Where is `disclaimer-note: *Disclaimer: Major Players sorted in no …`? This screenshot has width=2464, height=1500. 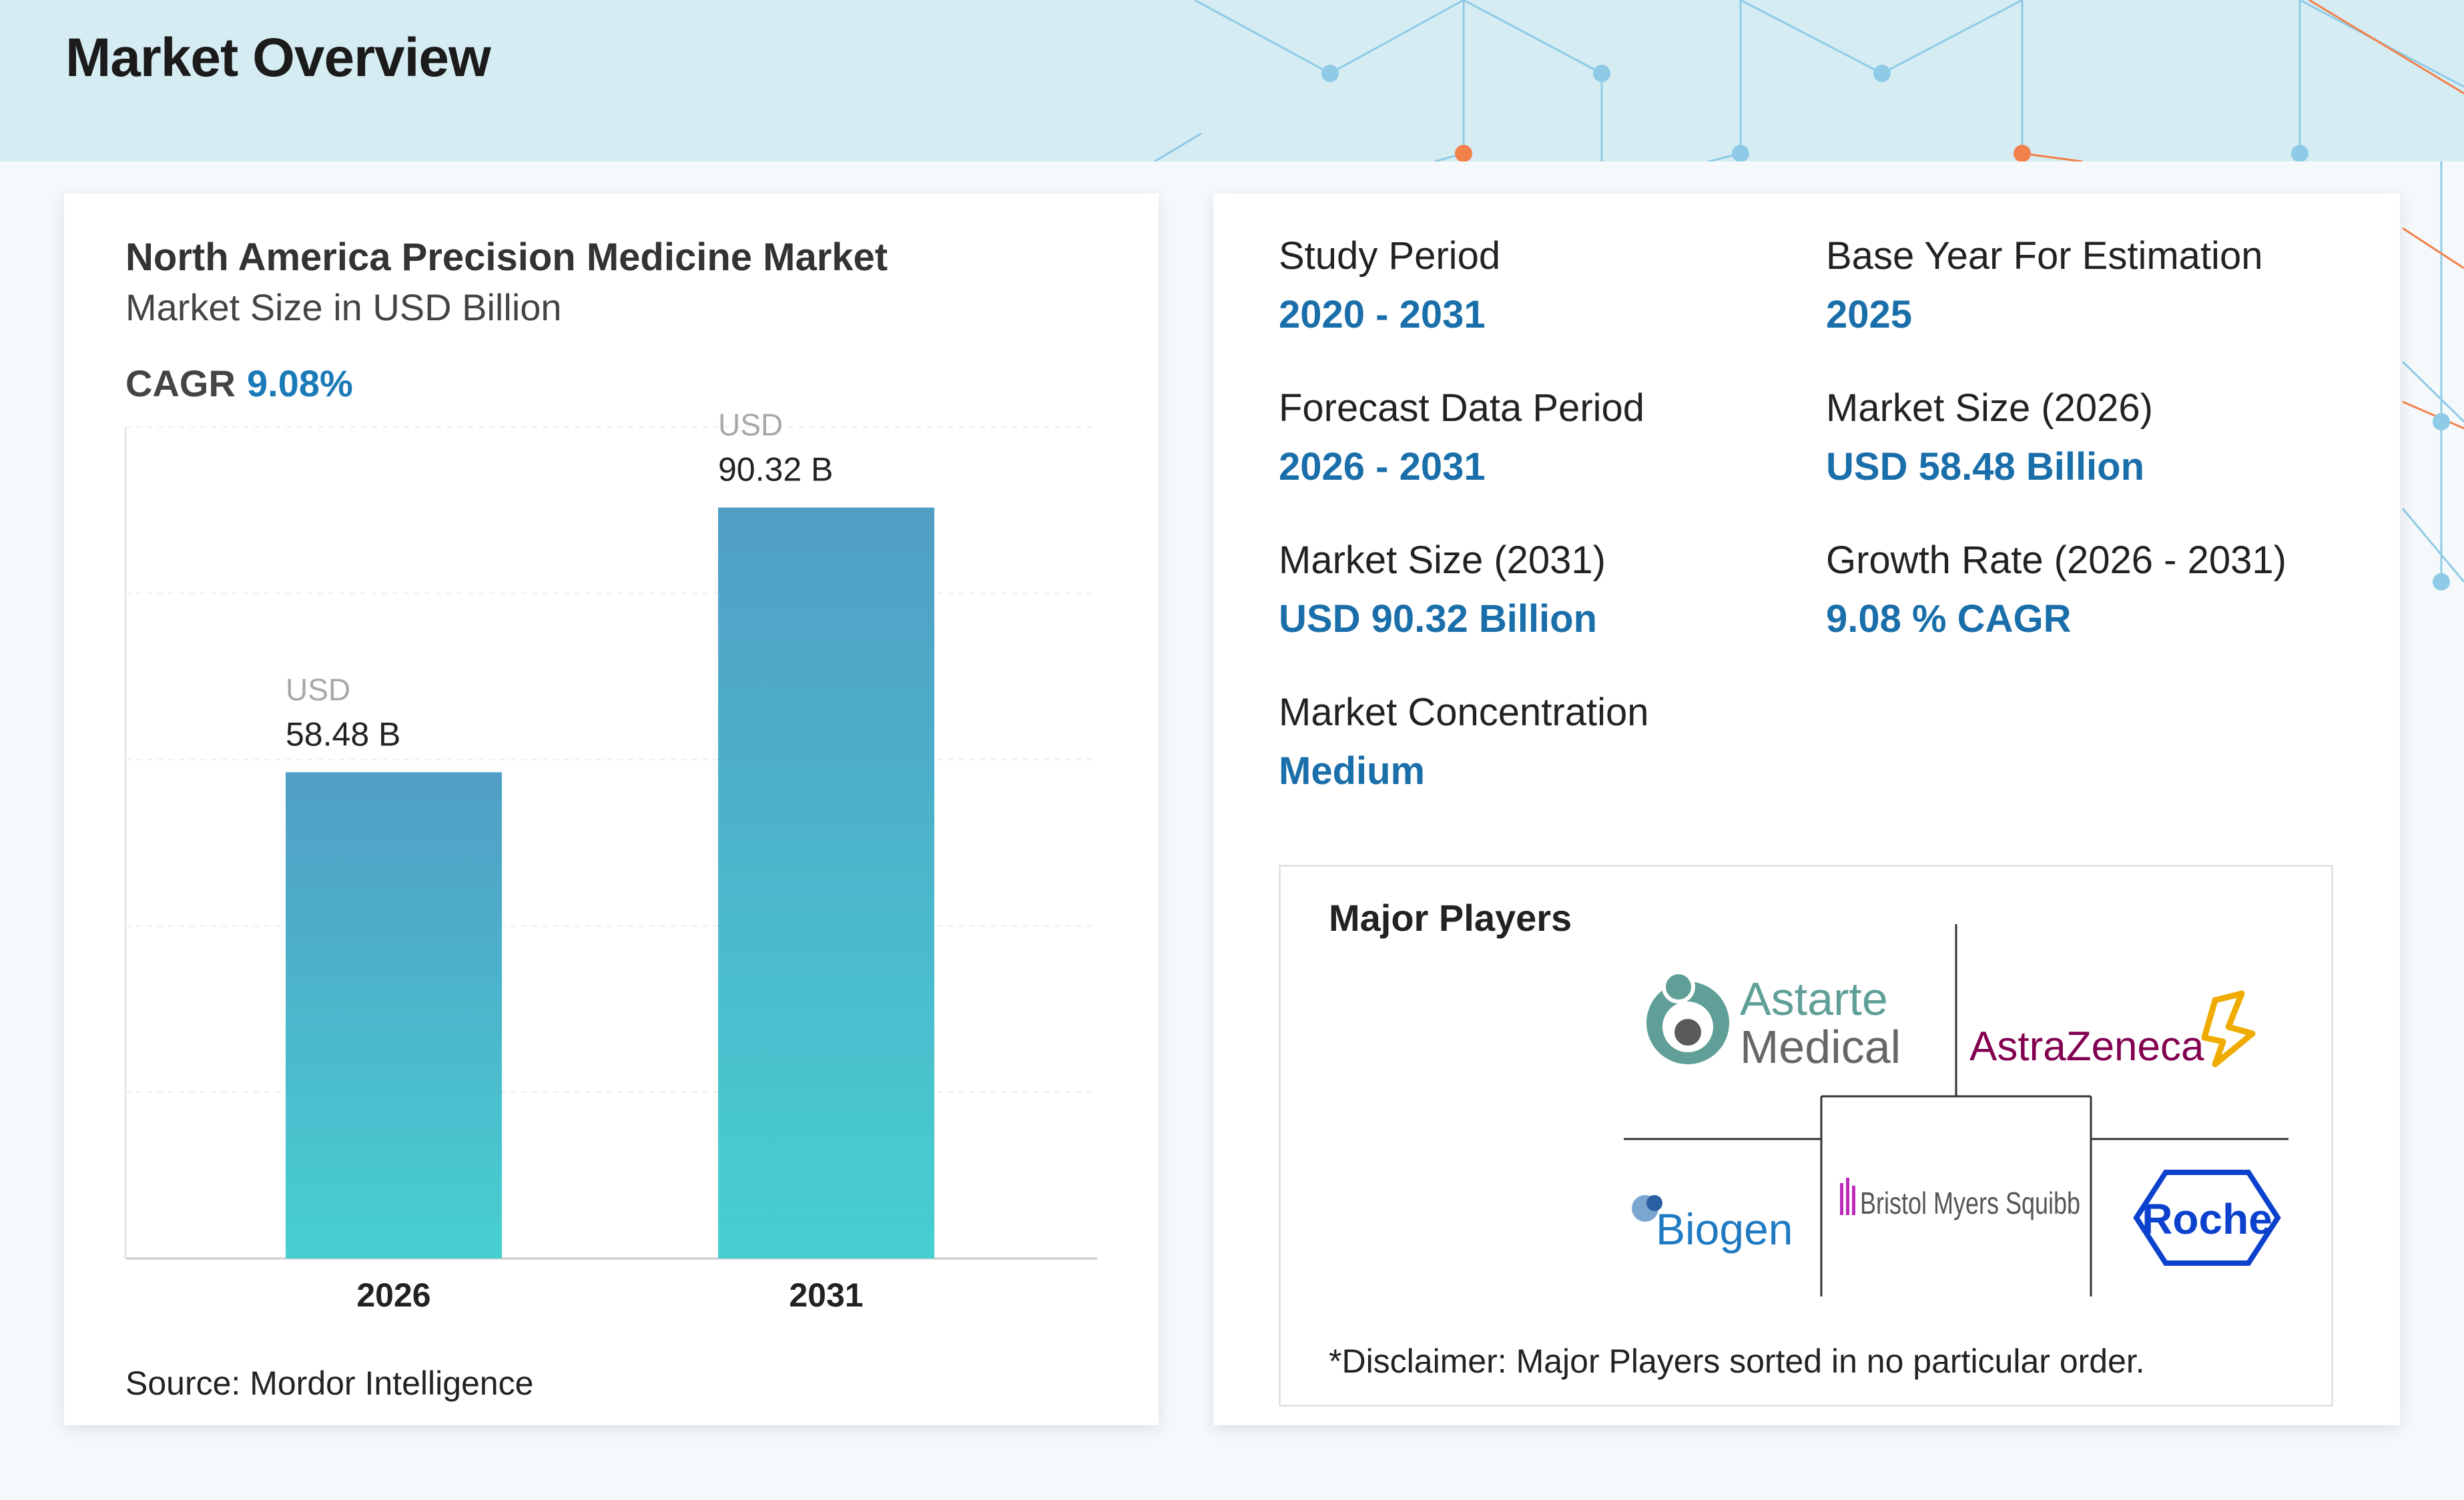
disclaimer-note: *Disclaimer: Major Players sorted in no … is located at coordinates (1737, 1361).